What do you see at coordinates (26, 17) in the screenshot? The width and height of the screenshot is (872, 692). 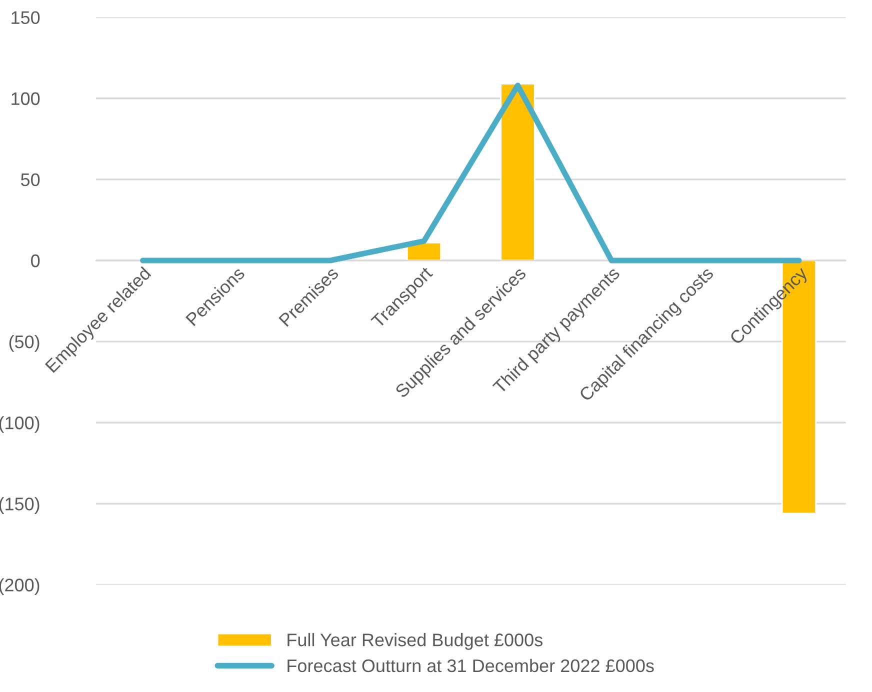 I see `y-tick-label: 150` at bounding box center [26, 17].